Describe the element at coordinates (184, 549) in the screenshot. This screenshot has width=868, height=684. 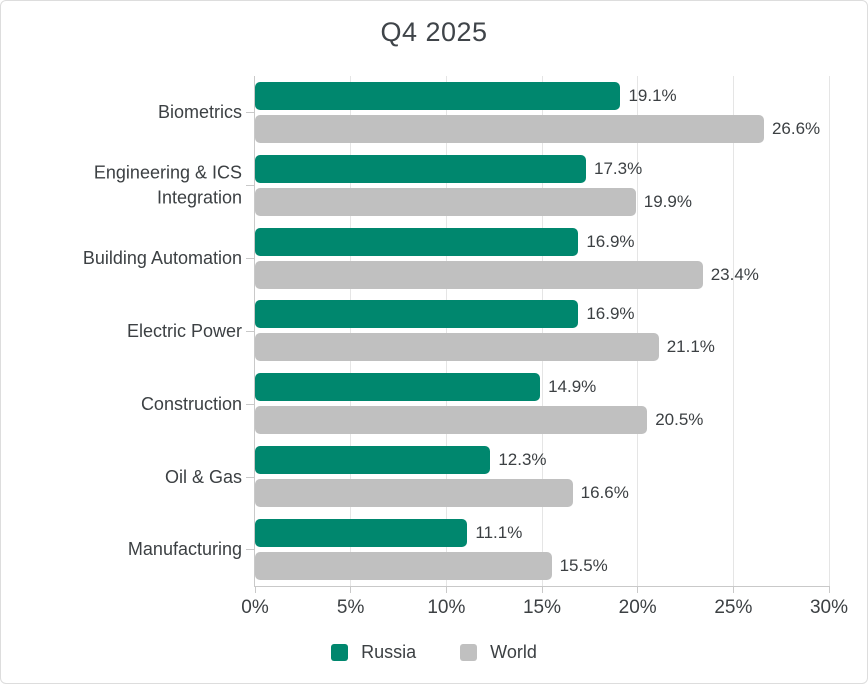
I see `category-label: Manufacturing` at that location.